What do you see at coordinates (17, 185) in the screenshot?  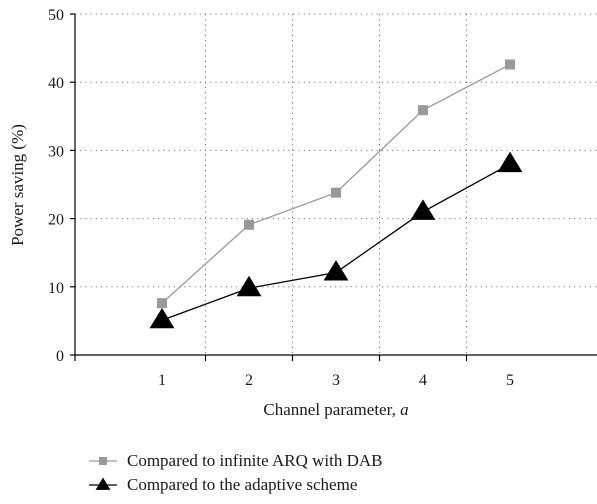 I see `y-axis-label: Power saving (%)` at bounding box center [17, 185].